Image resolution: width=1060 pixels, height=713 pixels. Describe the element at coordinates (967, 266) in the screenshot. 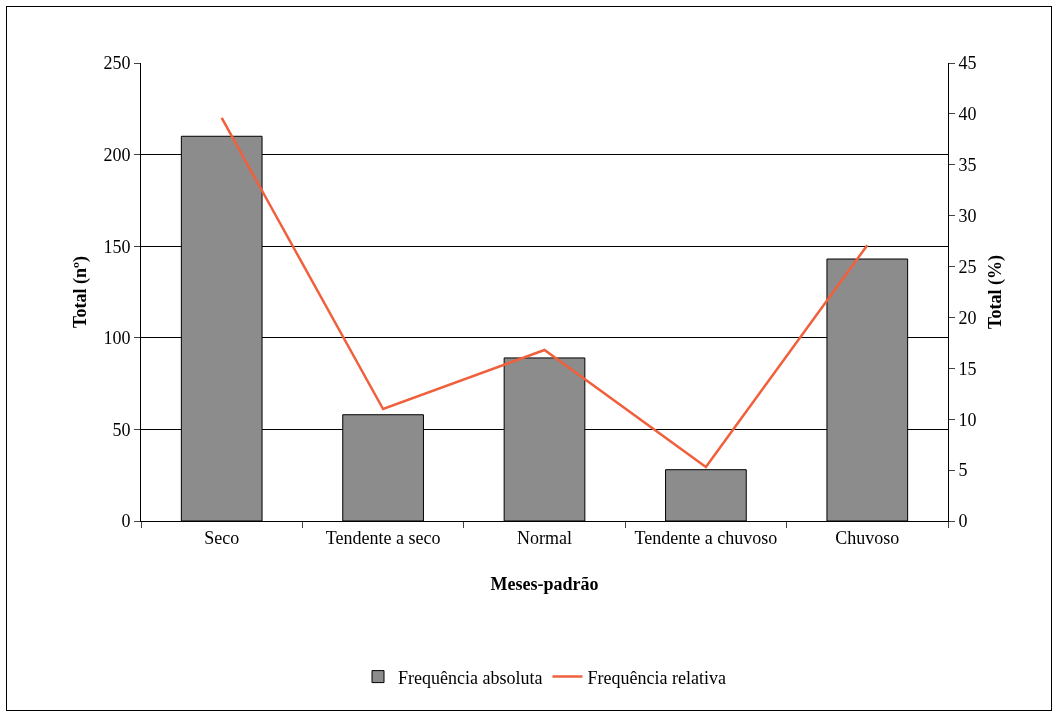

I see `y2-tick-label: 25` at that location.